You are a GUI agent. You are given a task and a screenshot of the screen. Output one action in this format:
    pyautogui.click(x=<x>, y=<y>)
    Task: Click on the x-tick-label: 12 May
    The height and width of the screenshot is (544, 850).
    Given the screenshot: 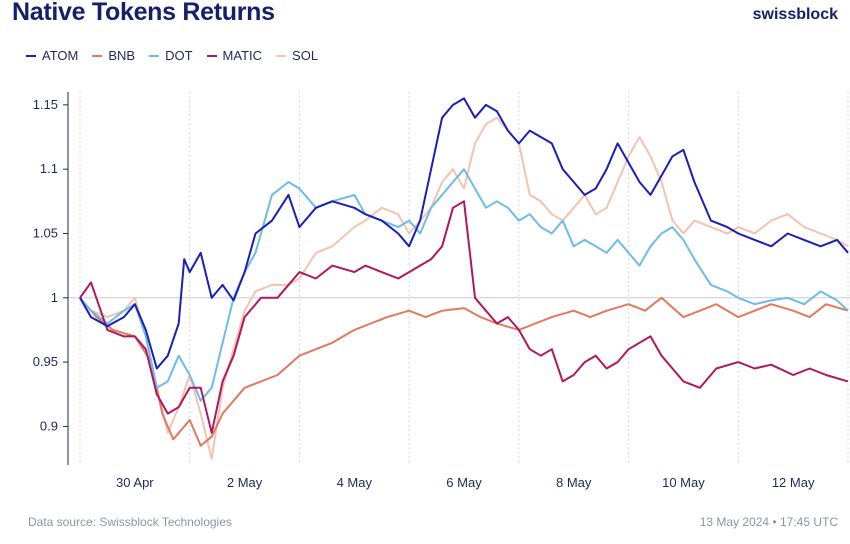 What is the action you would take?
    pyautogui.click(x=793, y=482)
    